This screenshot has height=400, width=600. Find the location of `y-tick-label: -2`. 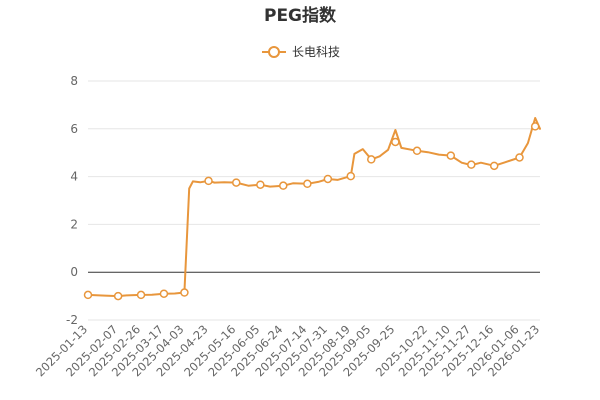

y-tick-label: -2 is located at coordinates (72, 320).